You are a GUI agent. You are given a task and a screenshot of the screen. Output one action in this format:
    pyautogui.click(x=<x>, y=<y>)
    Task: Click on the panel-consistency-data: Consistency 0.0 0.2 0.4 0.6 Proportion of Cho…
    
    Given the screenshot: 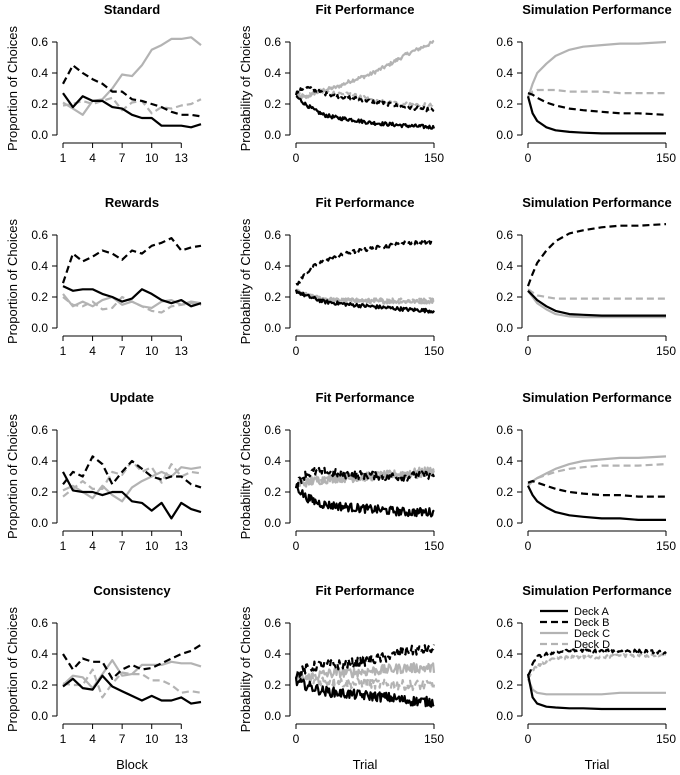 What is the action you would take?
    pyautogui.click(x=103, y=677)
    